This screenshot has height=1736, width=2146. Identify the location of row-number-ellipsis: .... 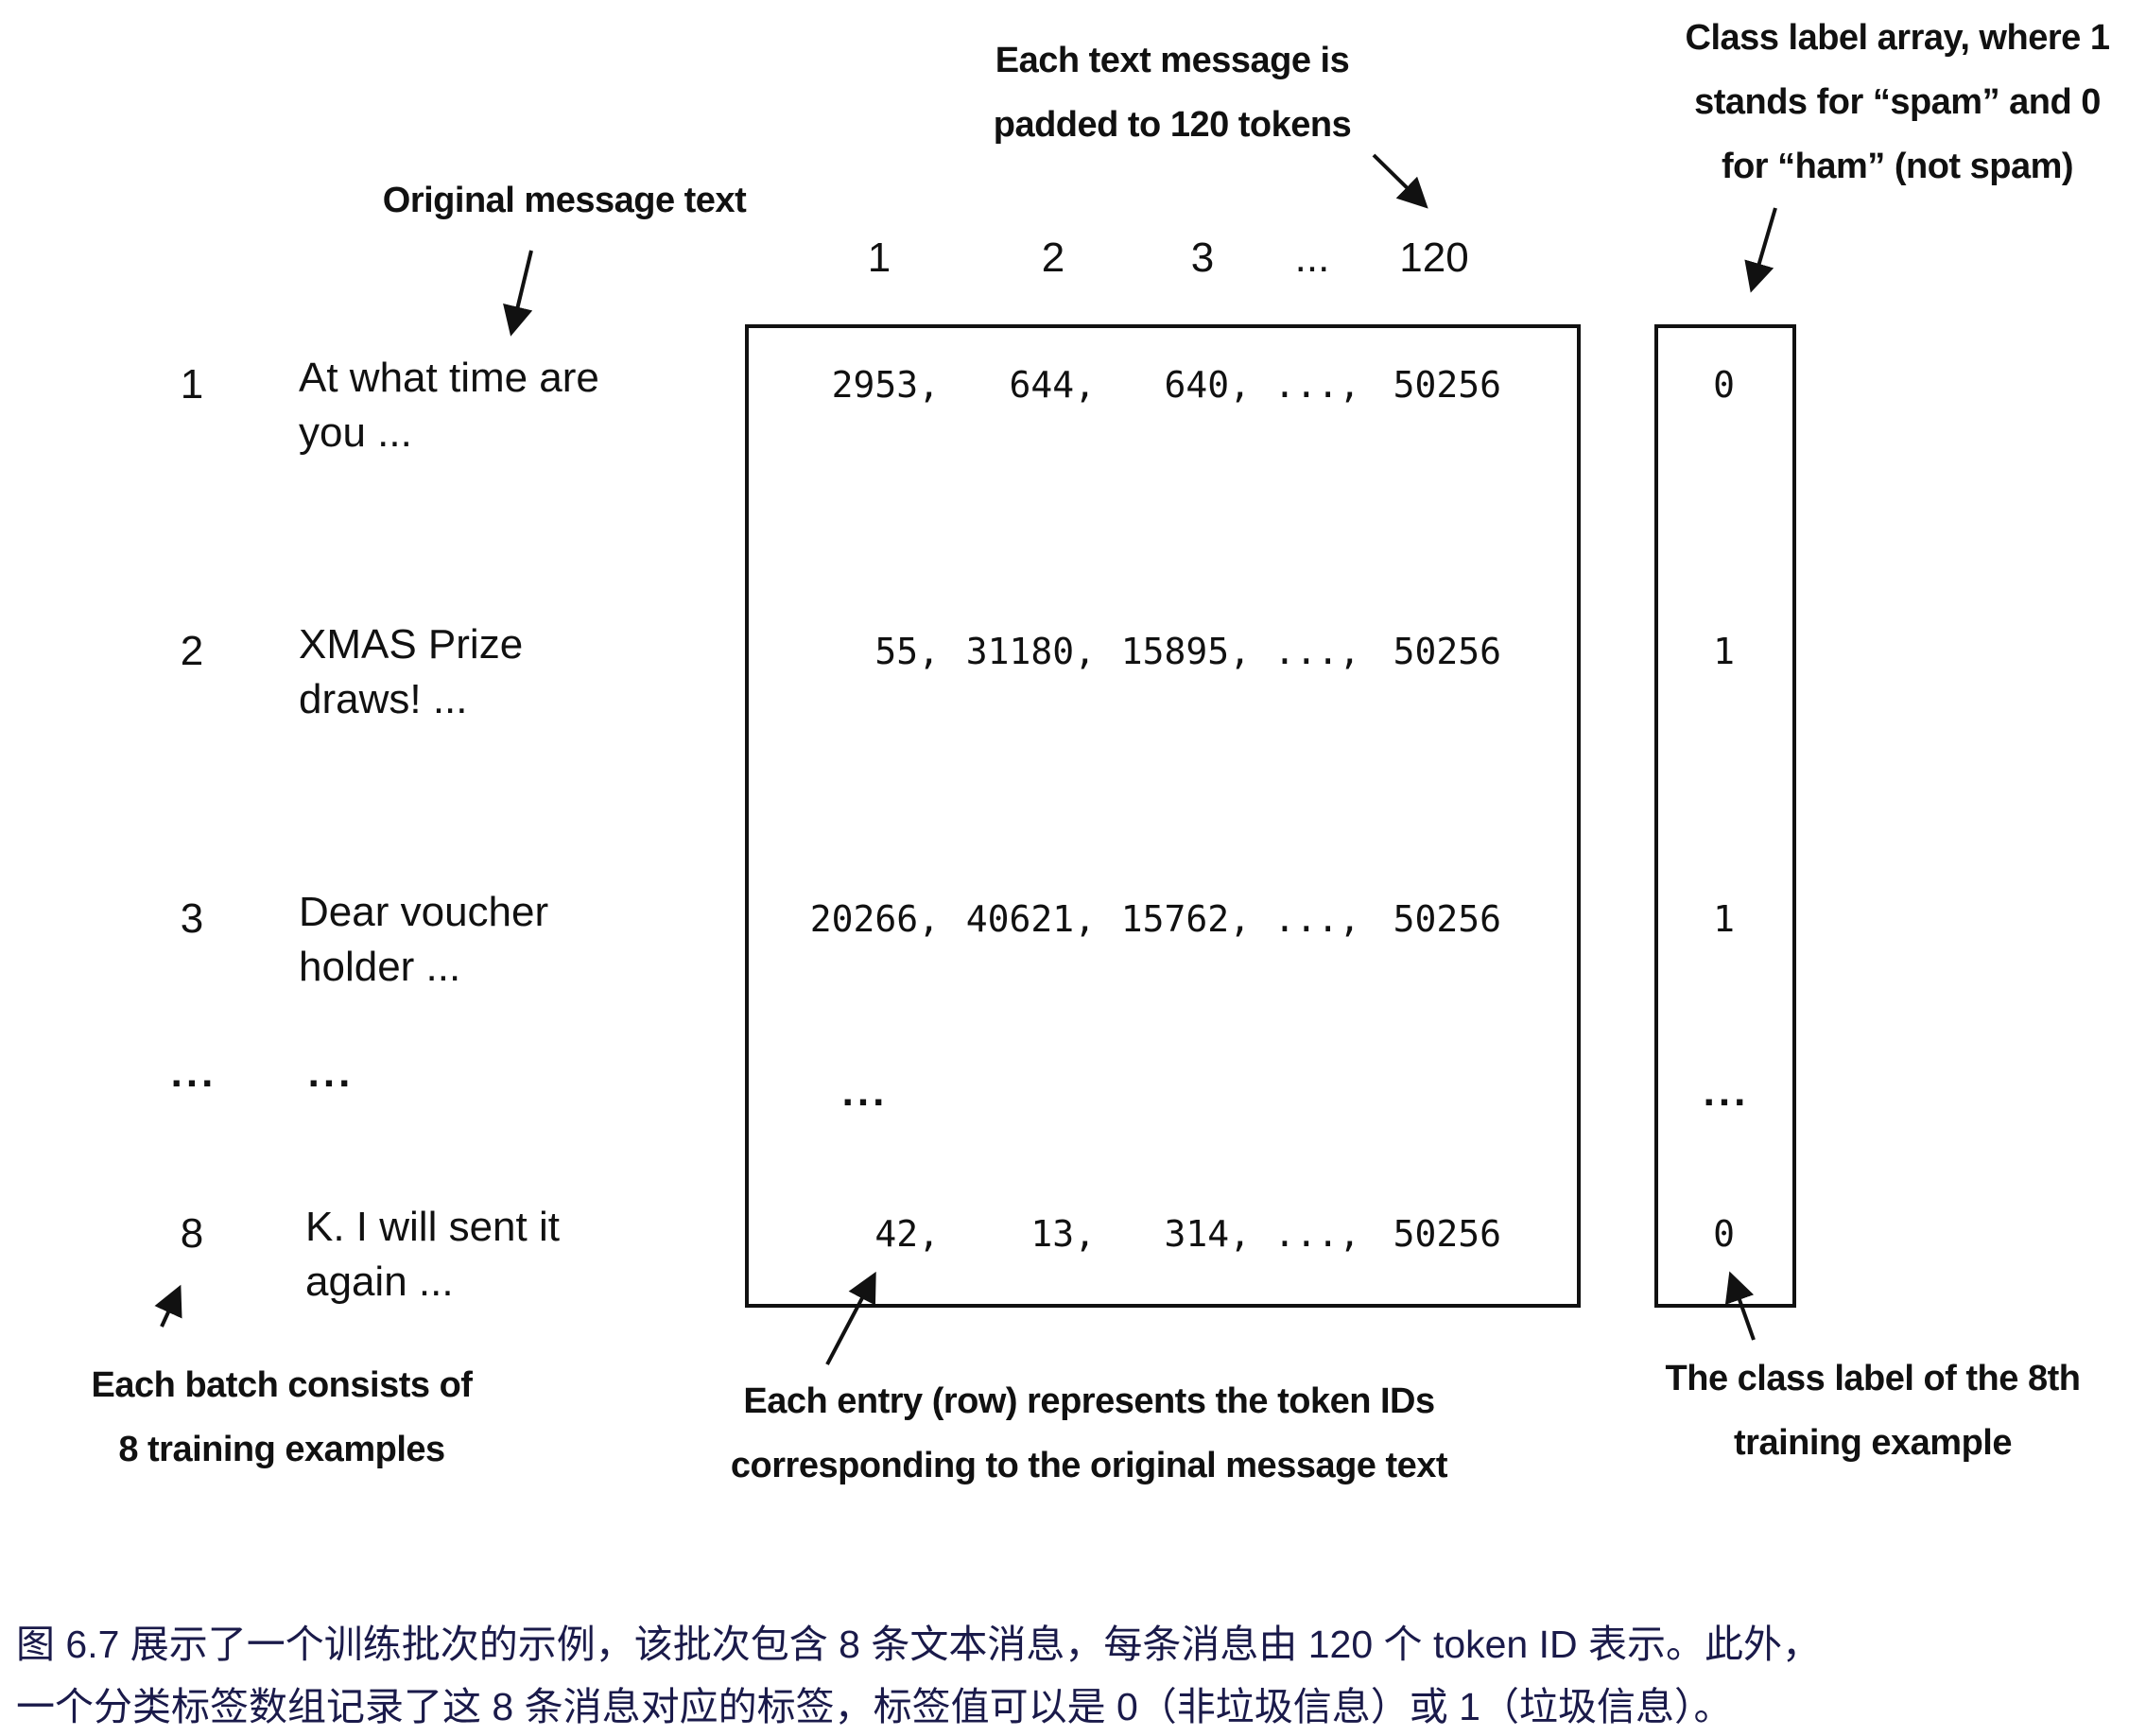
(193, 1073).